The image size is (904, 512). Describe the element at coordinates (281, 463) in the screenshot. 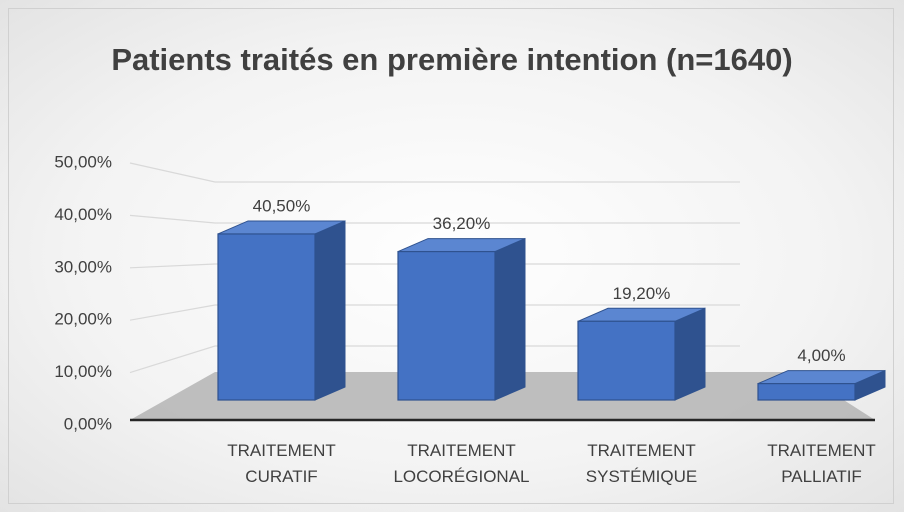

I see `x-tick-label: TRAITEMENT CURATIF` at that location.